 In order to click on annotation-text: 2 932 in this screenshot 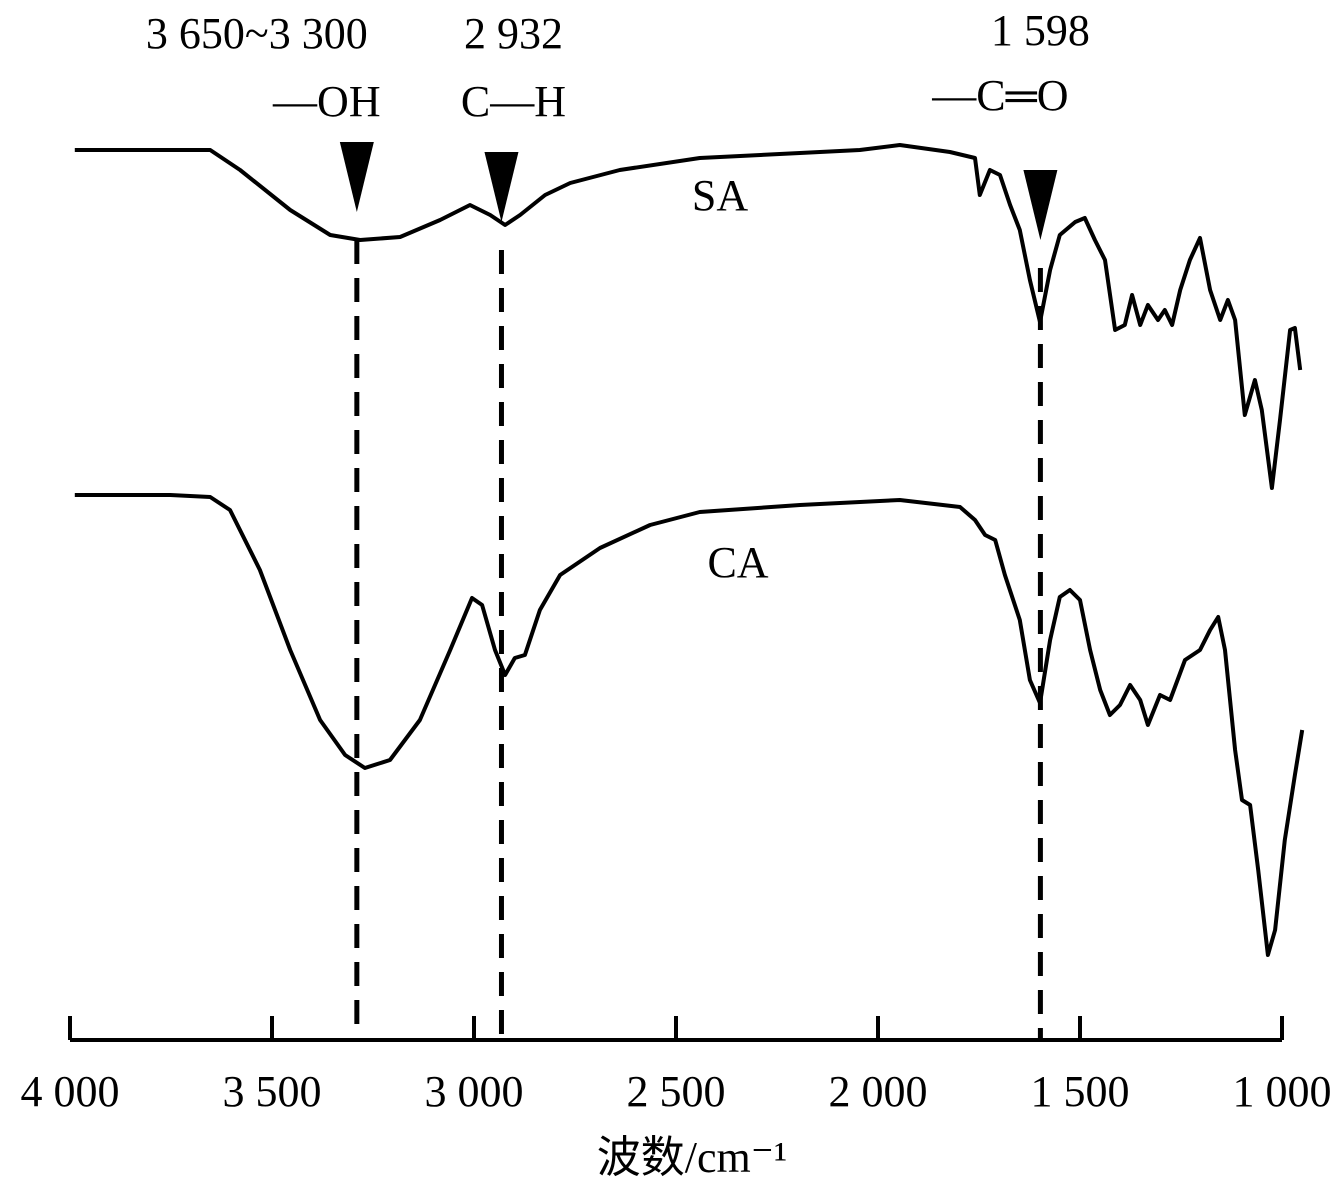, I will do `click(513, 33)`.